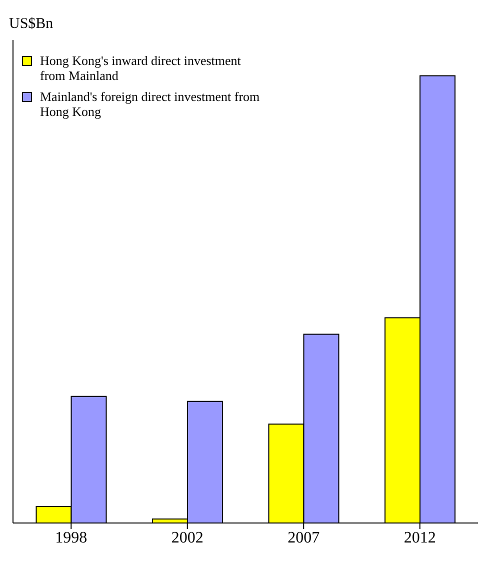 This screenshot has height=561, width=479. What do you see at coordinates (141, 68) in the screenshot?
I see `legend-label: Hong Kong's inward direct investment from Mainland` at bounding box center [141, 68].